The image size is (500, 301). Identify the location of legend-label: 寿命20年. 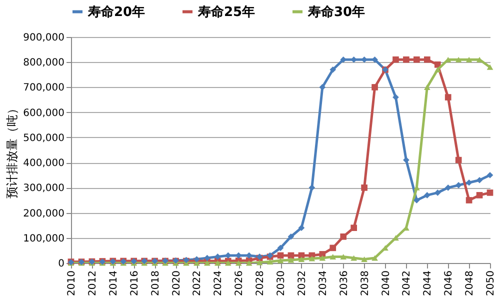
(116, 12).